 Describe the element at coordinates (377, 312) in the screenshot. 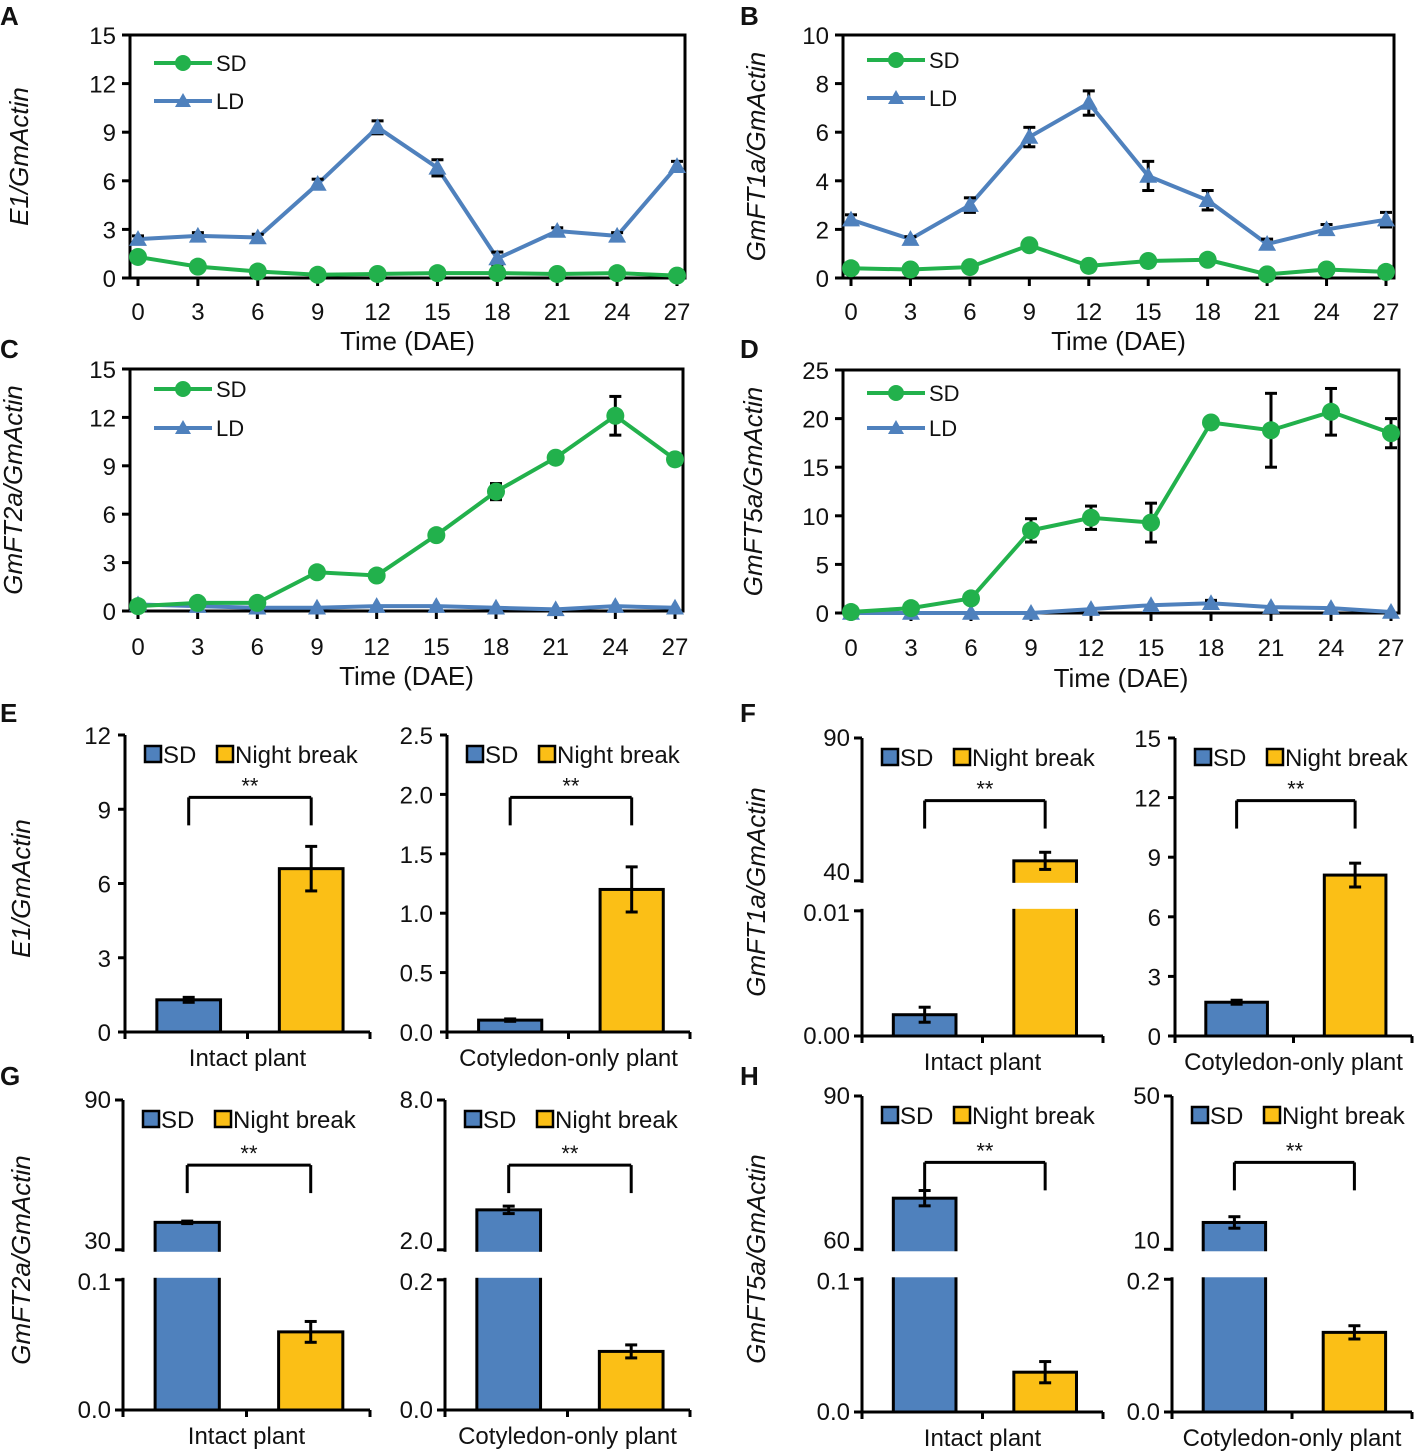

I see `panel-a-xtick-label: 12` at that location.